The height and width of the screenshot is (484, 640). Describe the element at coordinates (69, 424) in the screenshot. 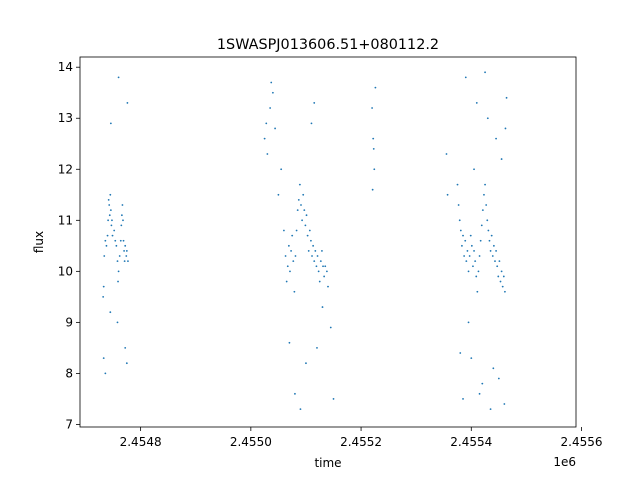

I see `y-tick-label: 7` at that location.